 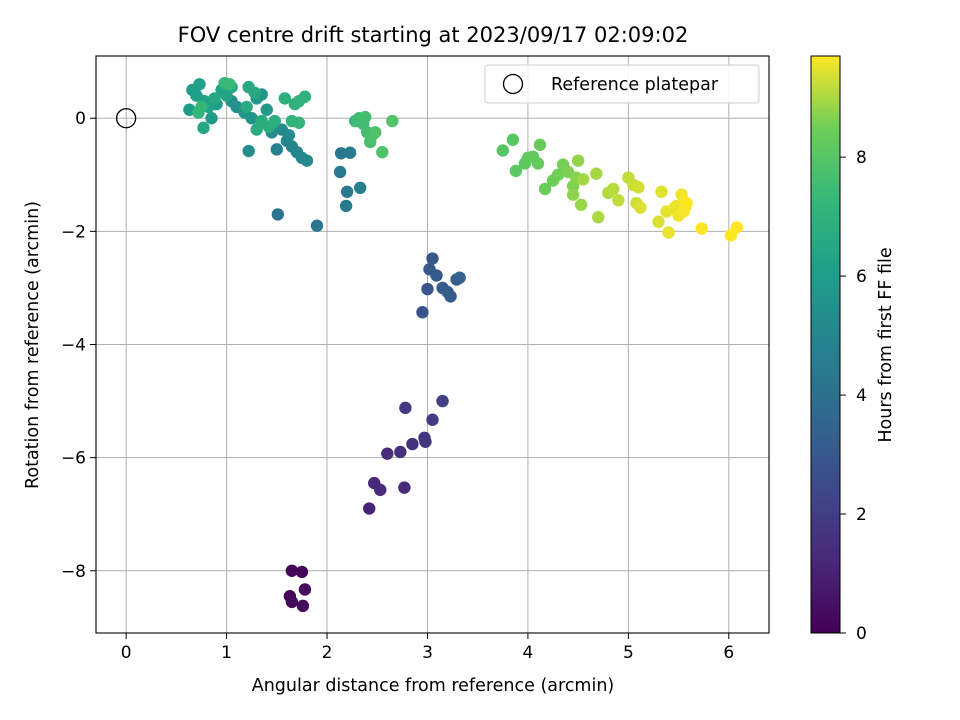 I want to click on x-axis-ticks: 0 1 2 3 4 5 6, so click(x=427, y=648).